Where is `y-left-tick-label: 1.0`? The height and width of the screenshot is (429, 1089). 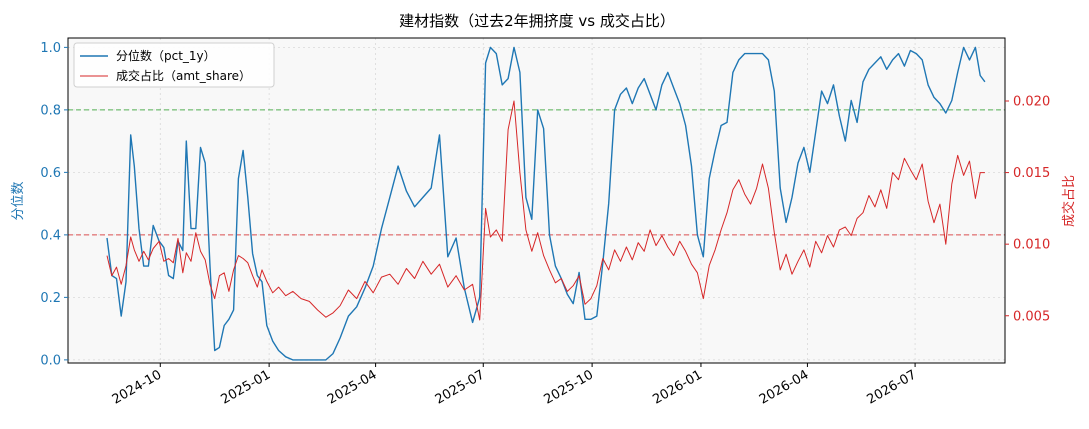 y-left-tick-label: 1.0 is located at coordinates (50, 48).